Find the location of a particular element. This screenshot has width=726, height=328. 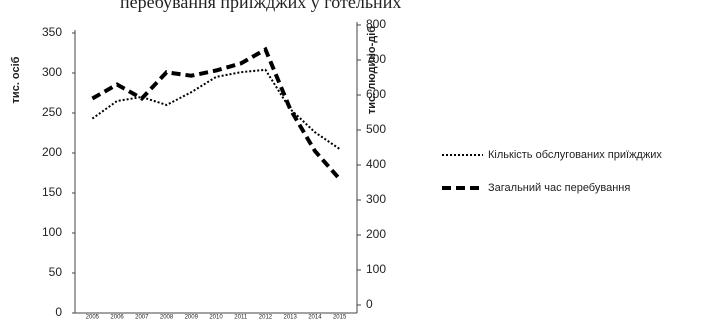

x-tick-label: 2008 is located at coordinates (167, 318).